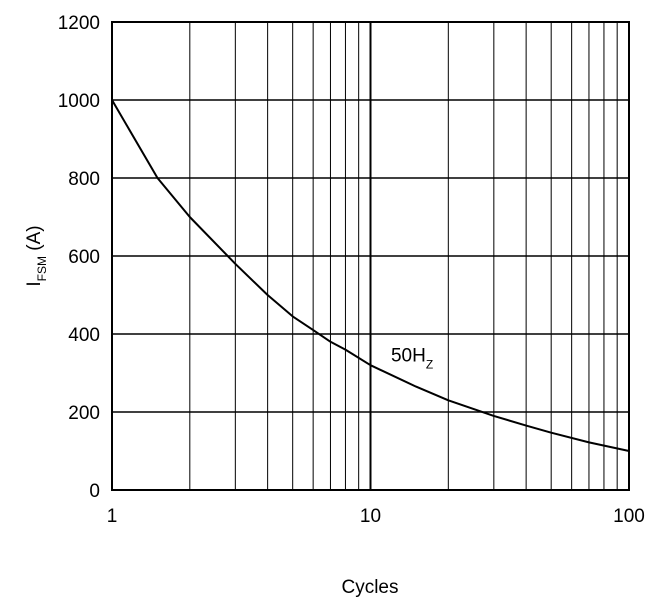 The image size is (655, 609). I want to click on x-tick-label: 10, so click(370, 516).